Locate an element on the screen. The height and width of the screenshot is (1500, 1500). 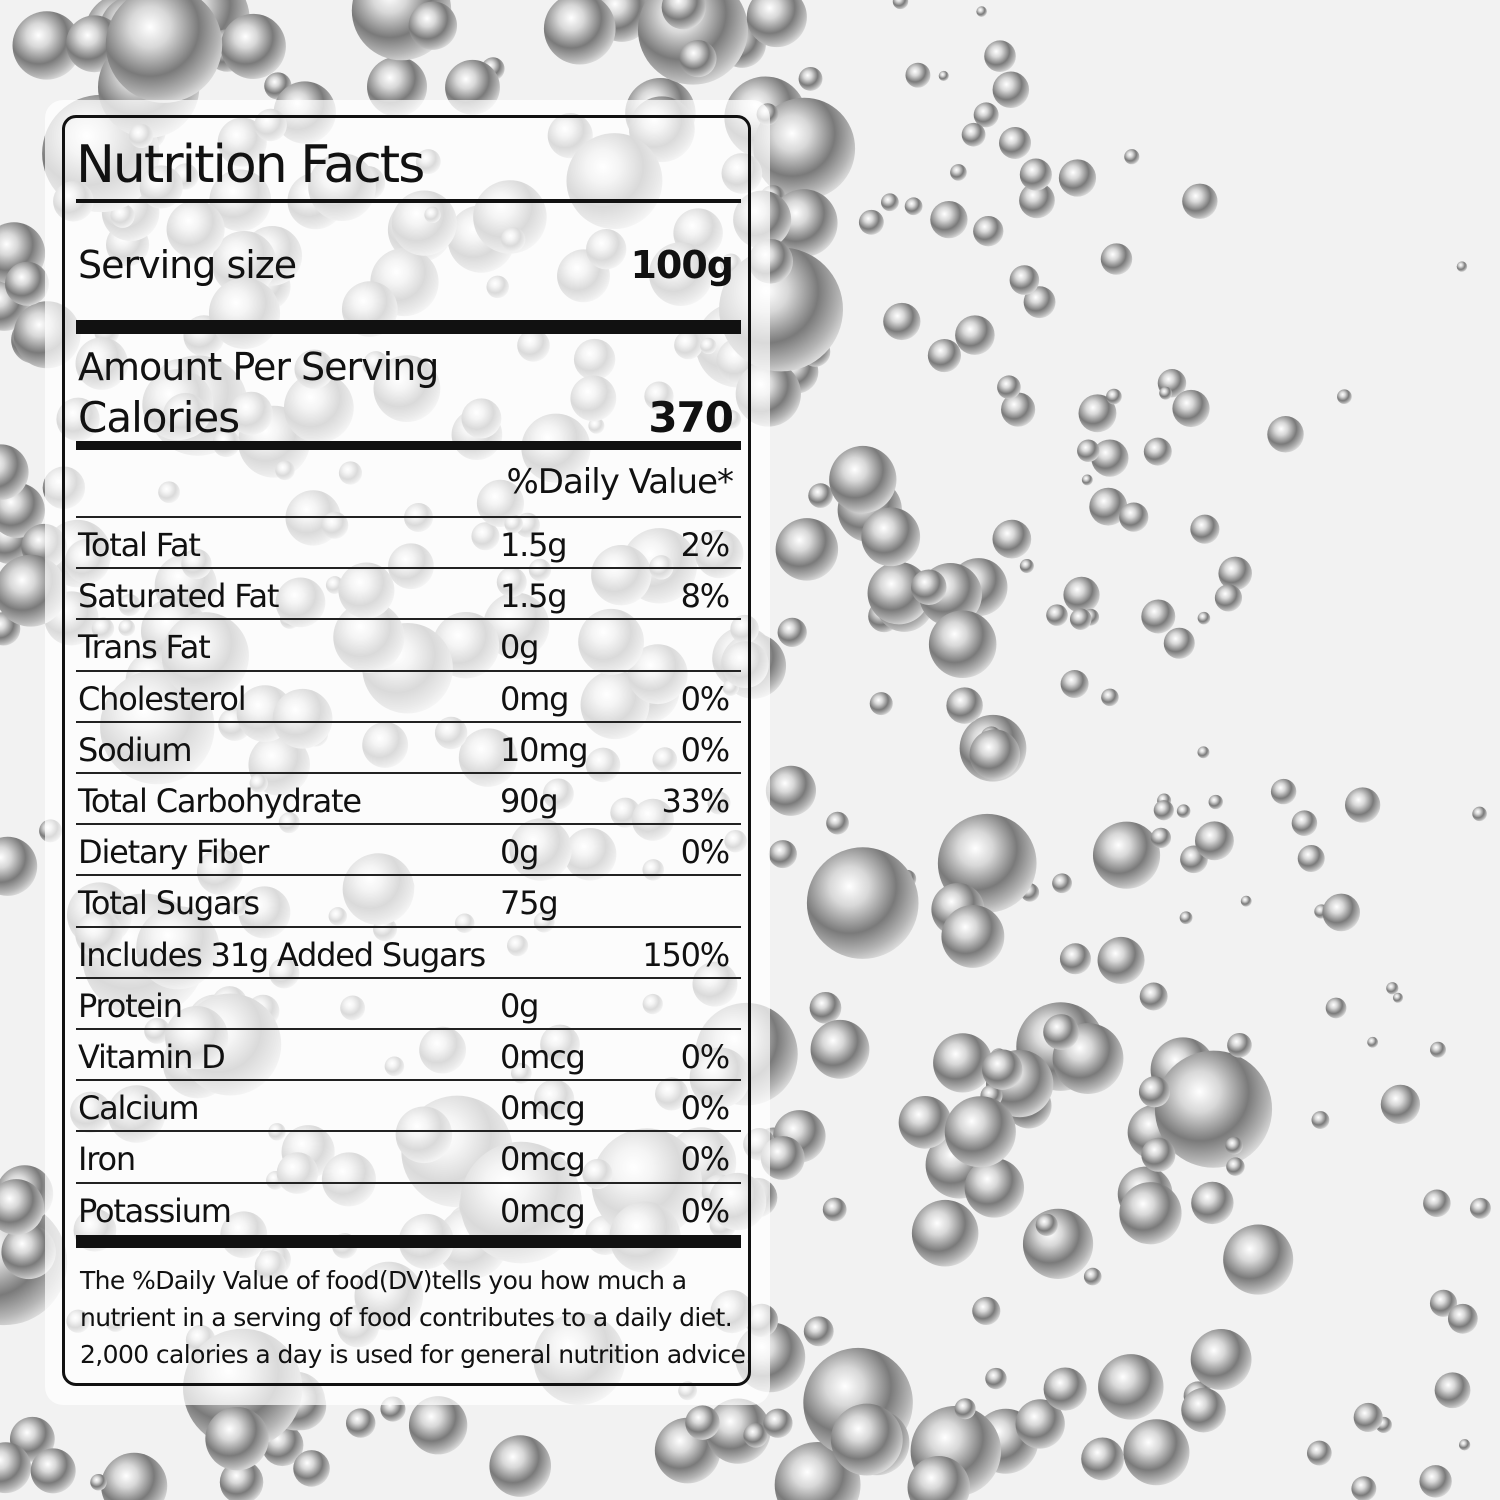
nutrient-row: Dietary Fiber 0g 0% is located at coordinates (408, 848).